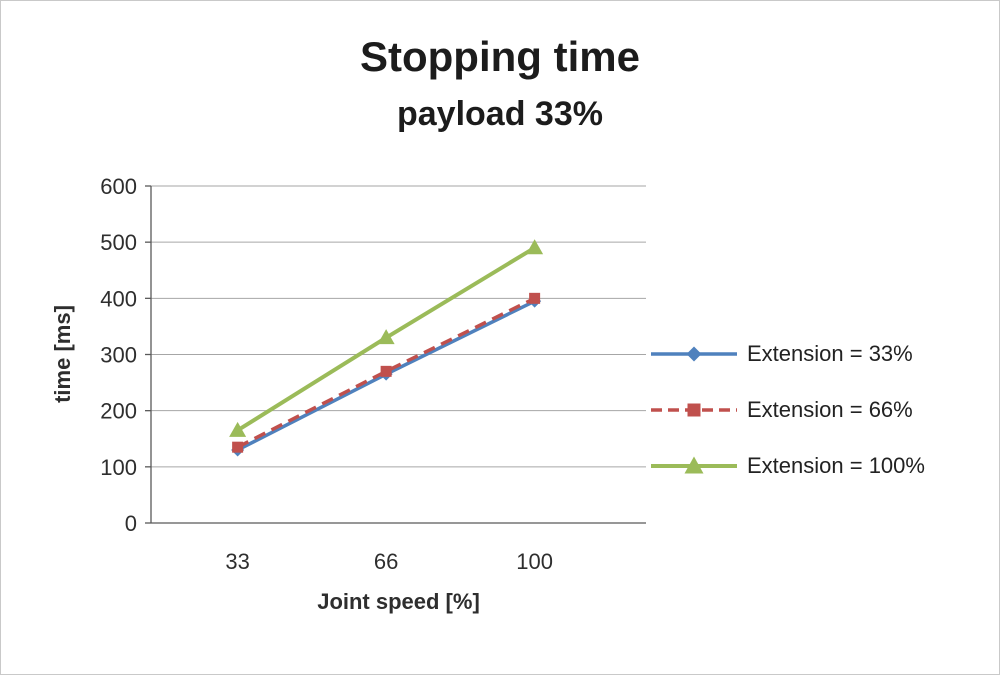  I want to click on legend-item: Extension = 100%, so click(787, 466).